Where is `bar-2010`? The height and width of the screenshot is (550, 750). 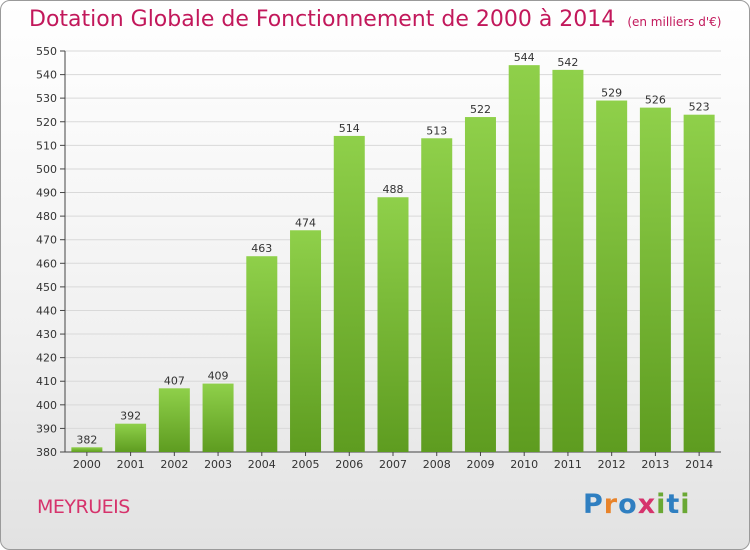
bar-2010 is located at coordinates (524, 258).